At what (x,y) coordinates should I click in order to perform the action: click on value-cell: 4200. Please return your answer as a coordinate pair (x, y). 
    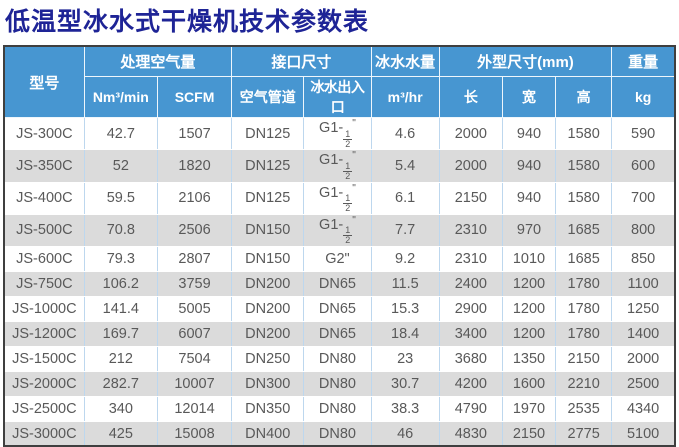
    Looking at the image, I should click on (470, 383).